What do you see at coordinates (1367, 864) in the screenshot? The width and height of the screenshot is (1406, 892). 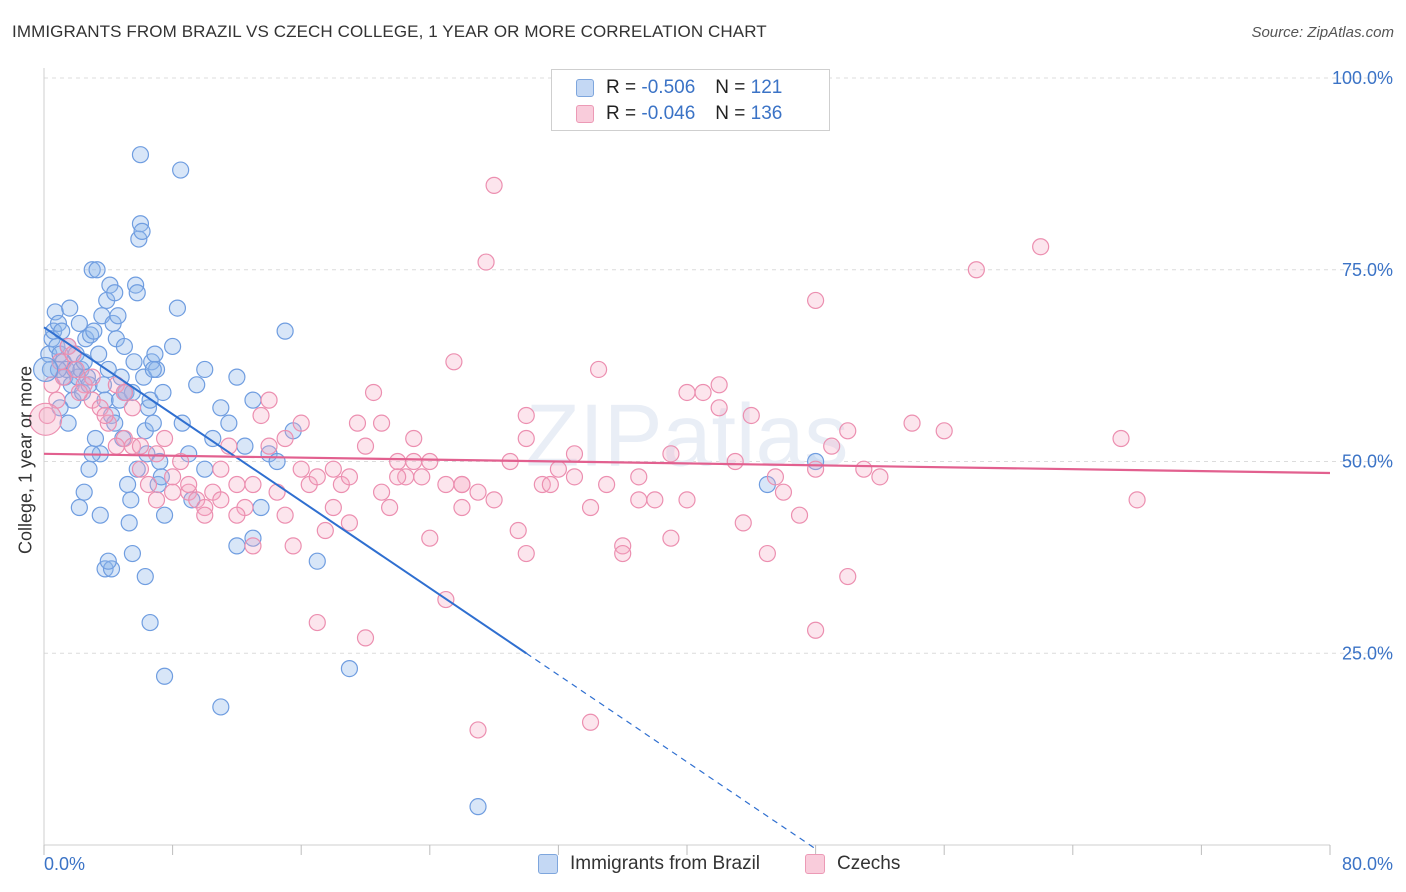 I see `x-tick-label: 80.0%` at bounding box center [1367, 864].